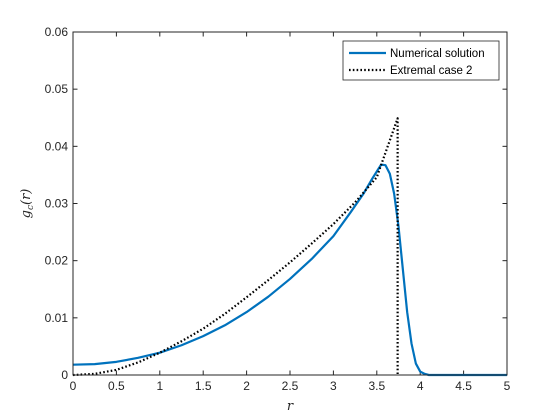 Image resolution: width=560 pixels, height=420 pixels. Describe the element at coordinates (507, 386) in the screenshot. I see `x-tick-label: 5` at that location.